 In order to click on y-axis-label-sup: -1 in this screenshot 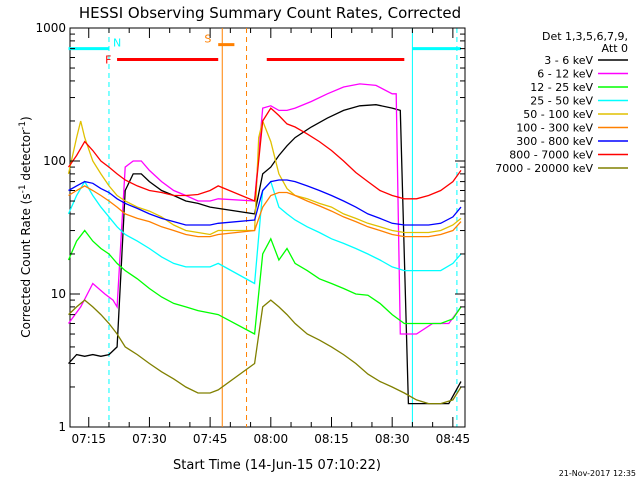, I will do `click(23, 188)`.